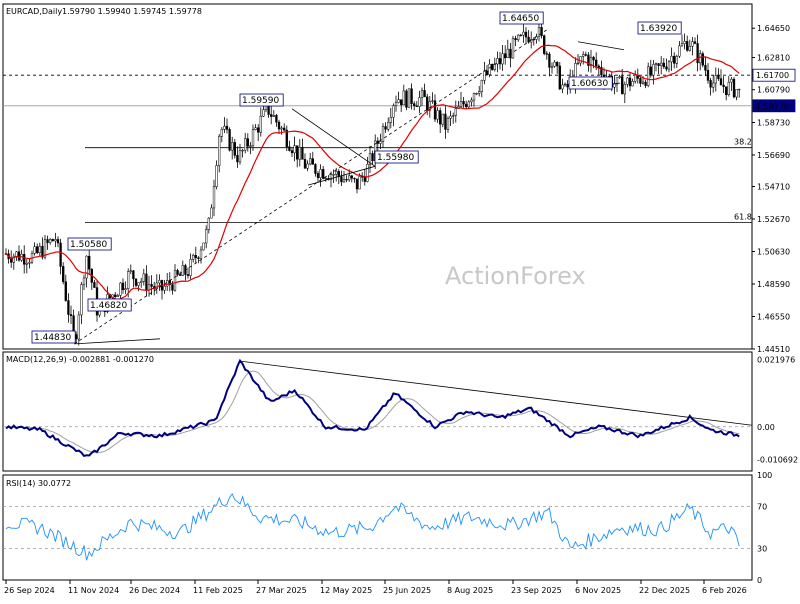  I want to click on support-trendline, so click(117, 341).